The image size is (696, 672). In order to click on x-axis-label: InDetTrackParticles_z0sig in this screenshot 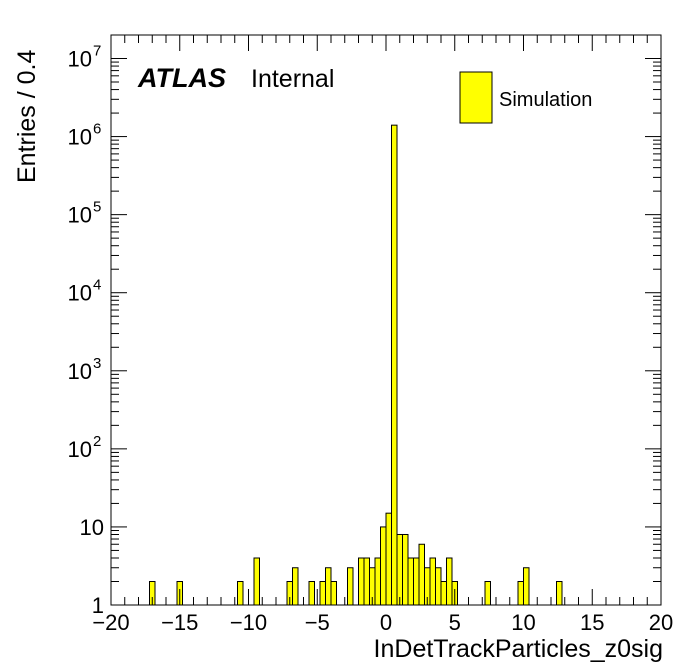, I will do `click(518, 649)`.